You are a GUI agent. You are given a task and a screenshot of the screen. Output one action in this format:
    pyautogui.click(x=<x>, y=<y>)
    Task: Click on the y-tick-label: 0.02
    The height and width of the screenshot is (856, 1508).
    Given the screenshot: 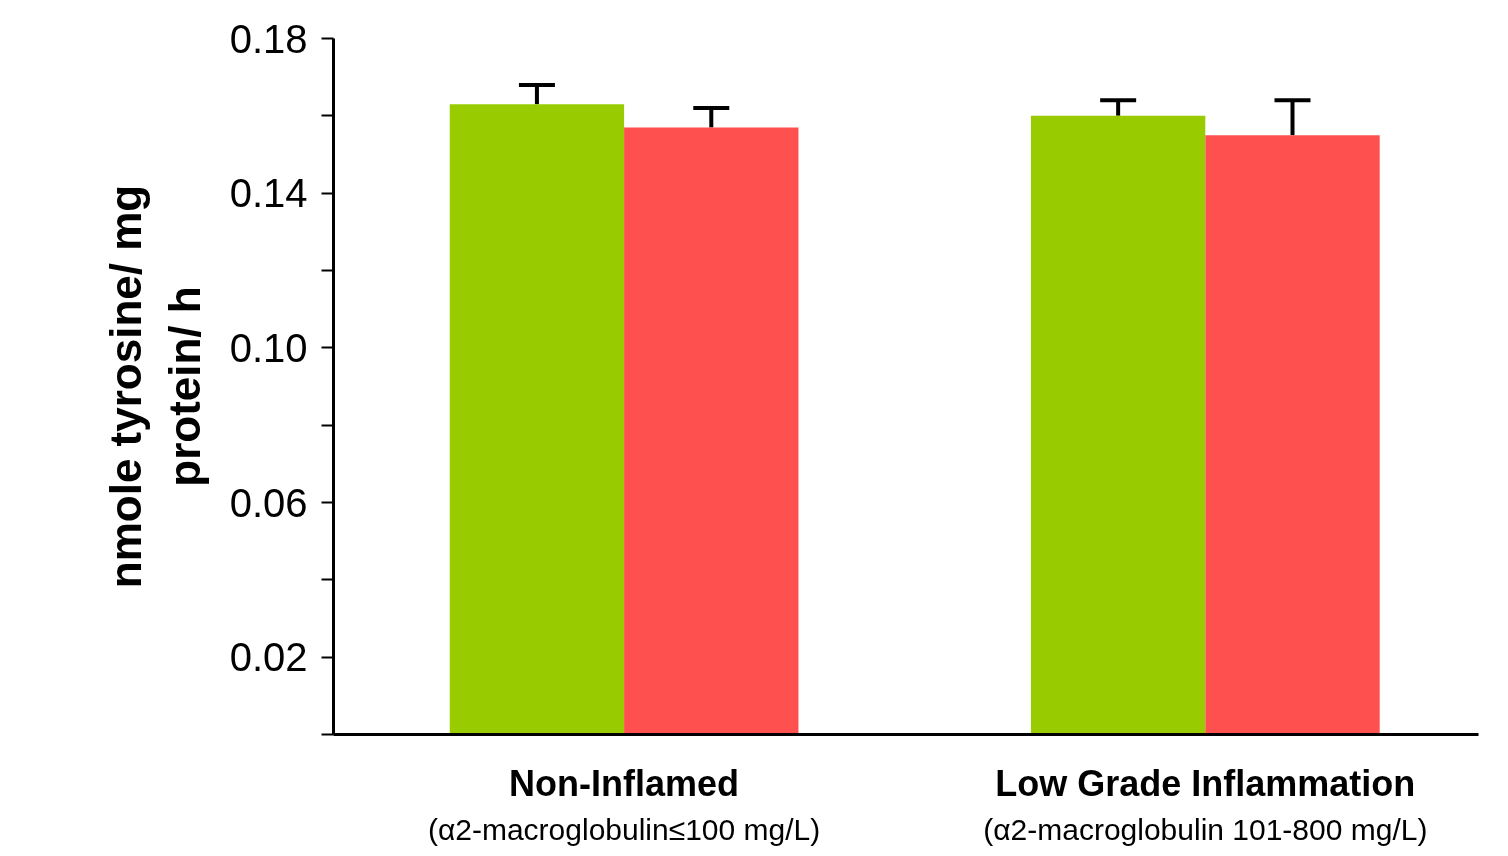 What is the action you would take?
    pyautogui.click(x=268, y=657)
    